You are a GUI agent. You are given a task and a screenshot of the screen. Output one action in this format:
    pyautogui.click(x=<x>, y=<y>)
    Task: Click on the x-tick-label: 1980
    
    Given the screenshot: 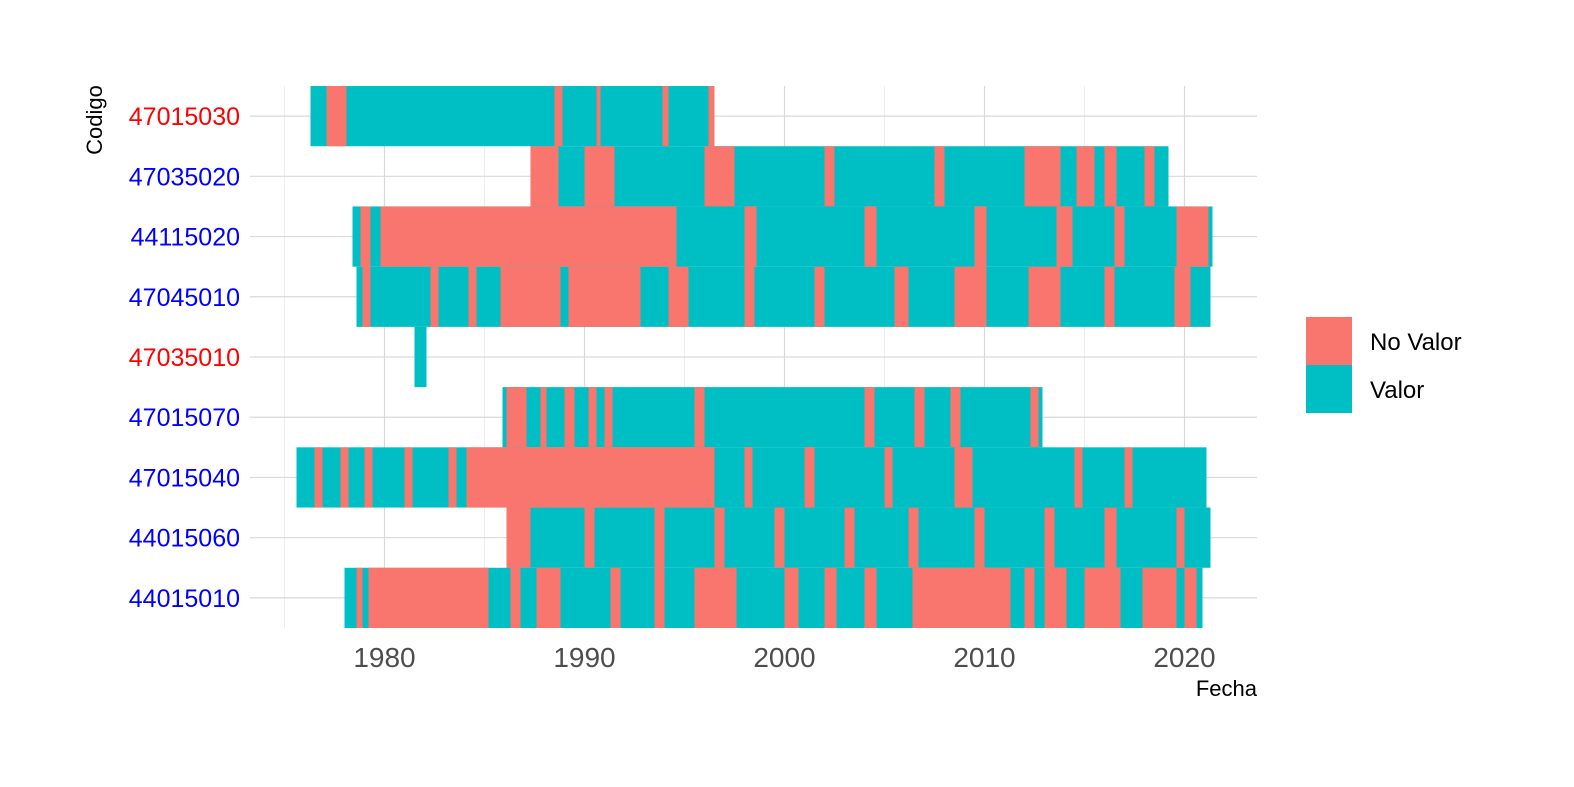 What is the action you would take?
    pyautogui.click(x=384, y=657)
    